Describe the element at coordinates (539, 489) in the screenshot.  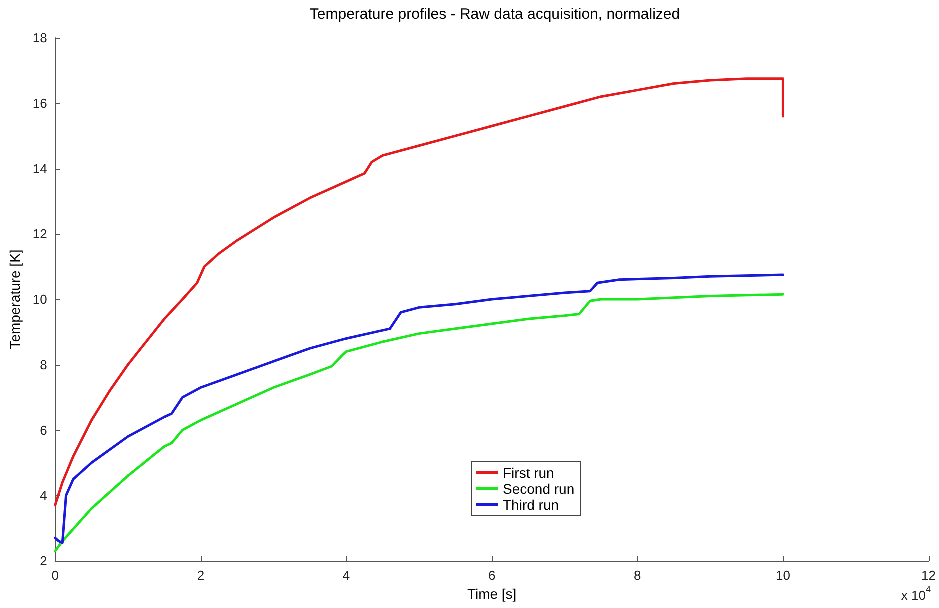
I see `legend-label: Second run` at that location.